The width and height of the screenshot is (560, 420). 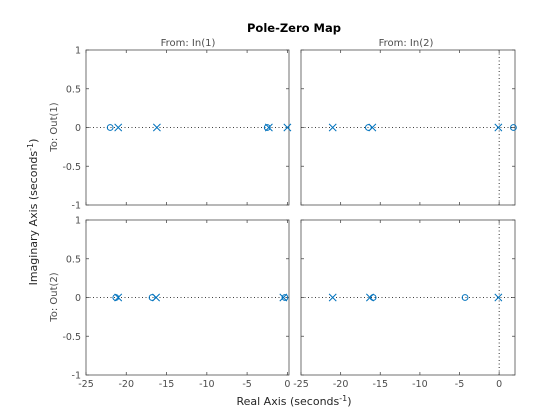 What do you see at coordinates (33, 141) in the screenshot?
I see `y-axis-label-close: )` at bounding box center [33, 141].